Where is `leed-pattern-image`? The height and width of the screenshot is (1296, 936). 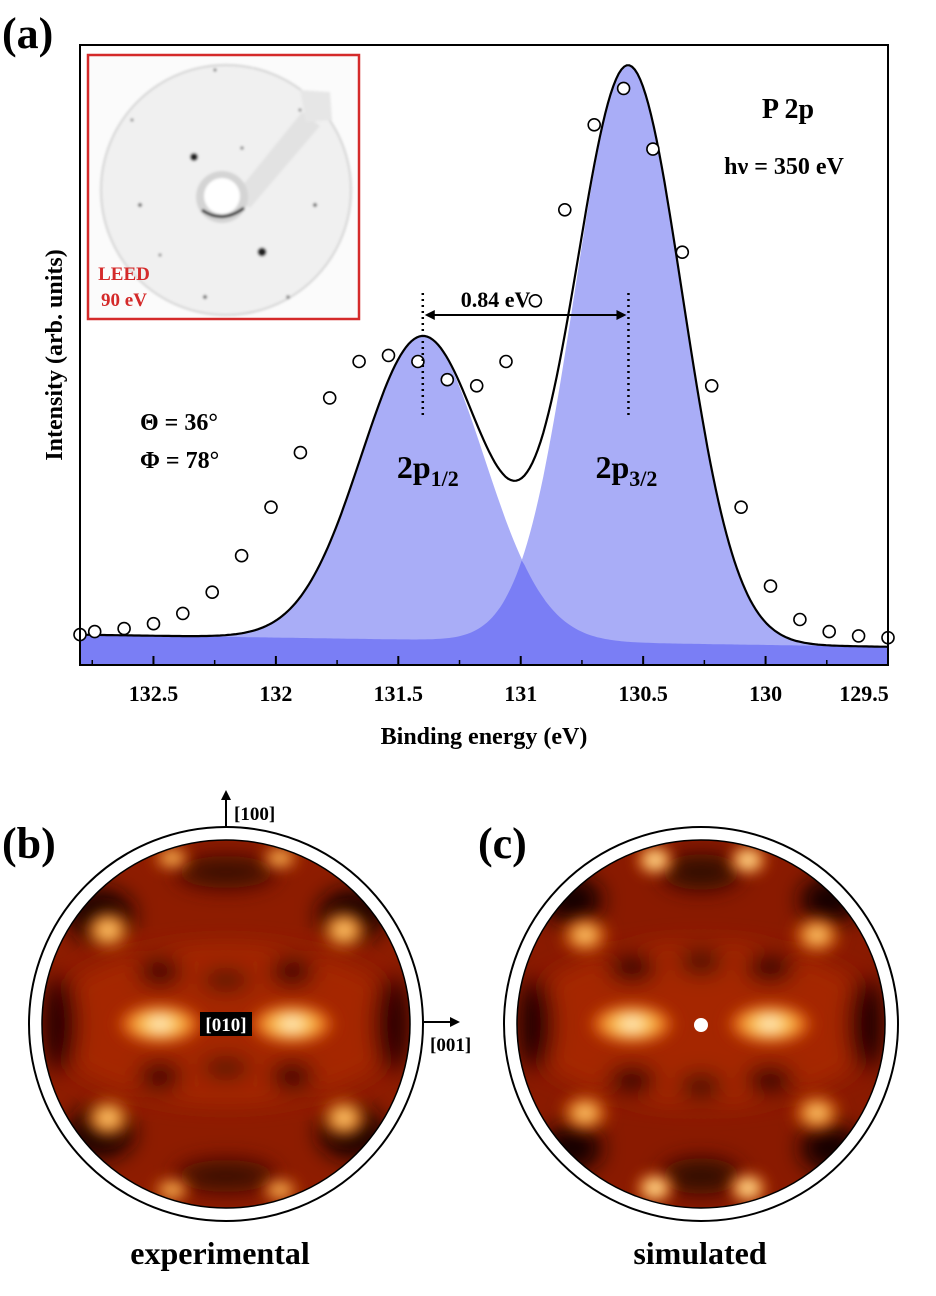
leed-pattern-image is located at coordinates (226, 190).